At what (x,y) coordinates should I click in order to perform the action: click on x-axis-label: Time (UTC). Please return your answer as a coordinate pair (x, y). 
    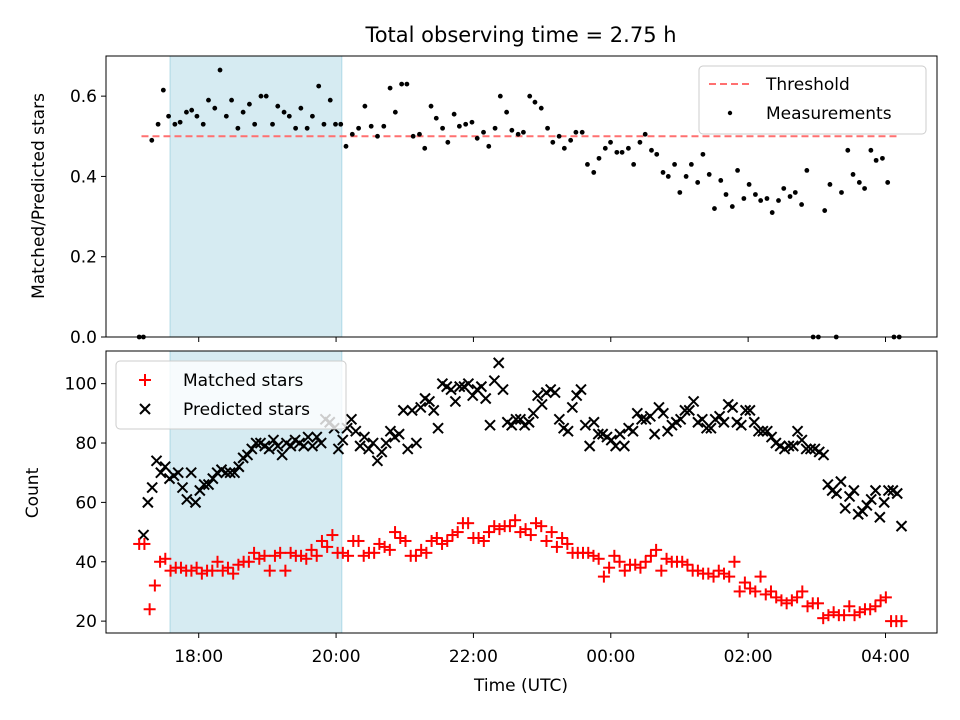
    Looking at the image, I should click on (520, 686).